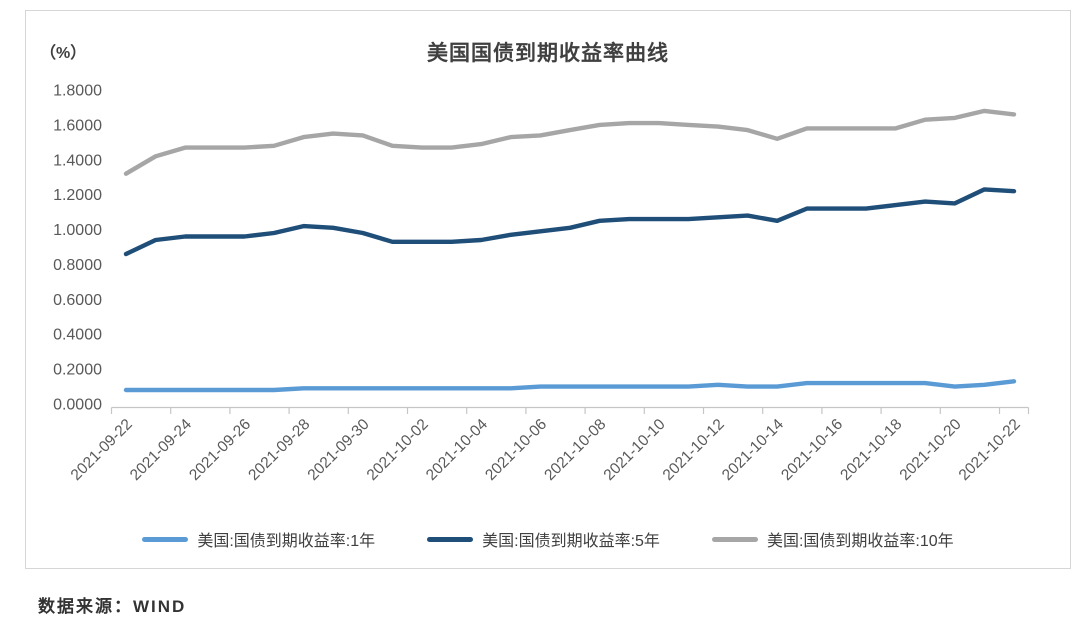 The image size is (1080, 627). I want to click on chart-title: 美国国债到期收益率曲线, so click(548, 53).